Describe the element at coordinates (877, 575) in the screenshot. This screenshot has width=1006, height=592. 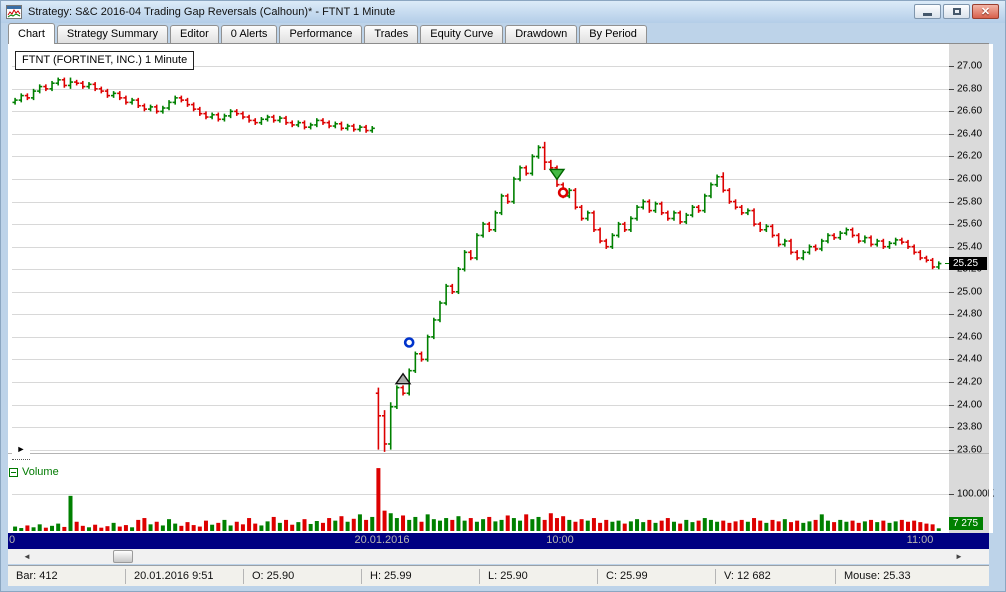
I see `status-field-mouse: Mouse: 25.33` at that location.